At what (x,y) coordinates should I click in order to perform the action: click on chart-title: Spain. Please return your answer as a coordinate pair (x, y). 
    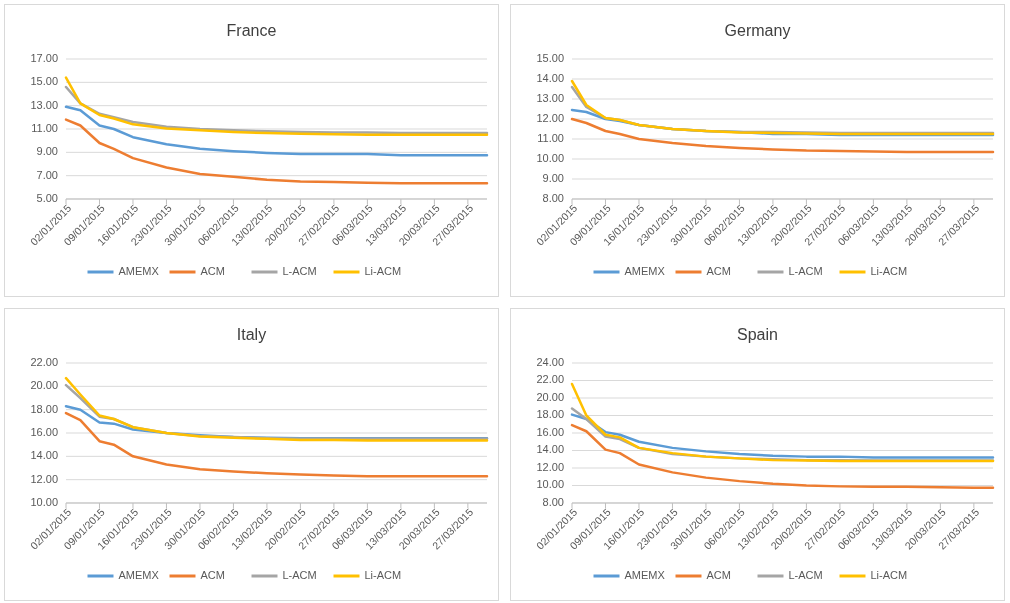
    Looking at the image, I should click on (757, 334).